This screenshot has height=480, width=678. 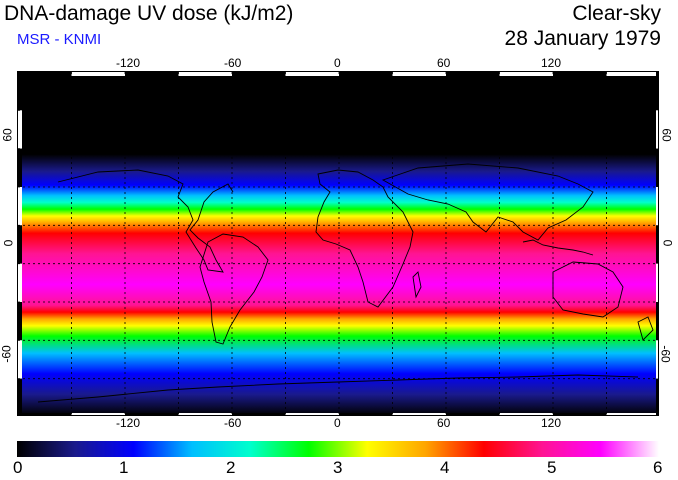 I want to click on frame-band-top, so click(x=338, y=74).